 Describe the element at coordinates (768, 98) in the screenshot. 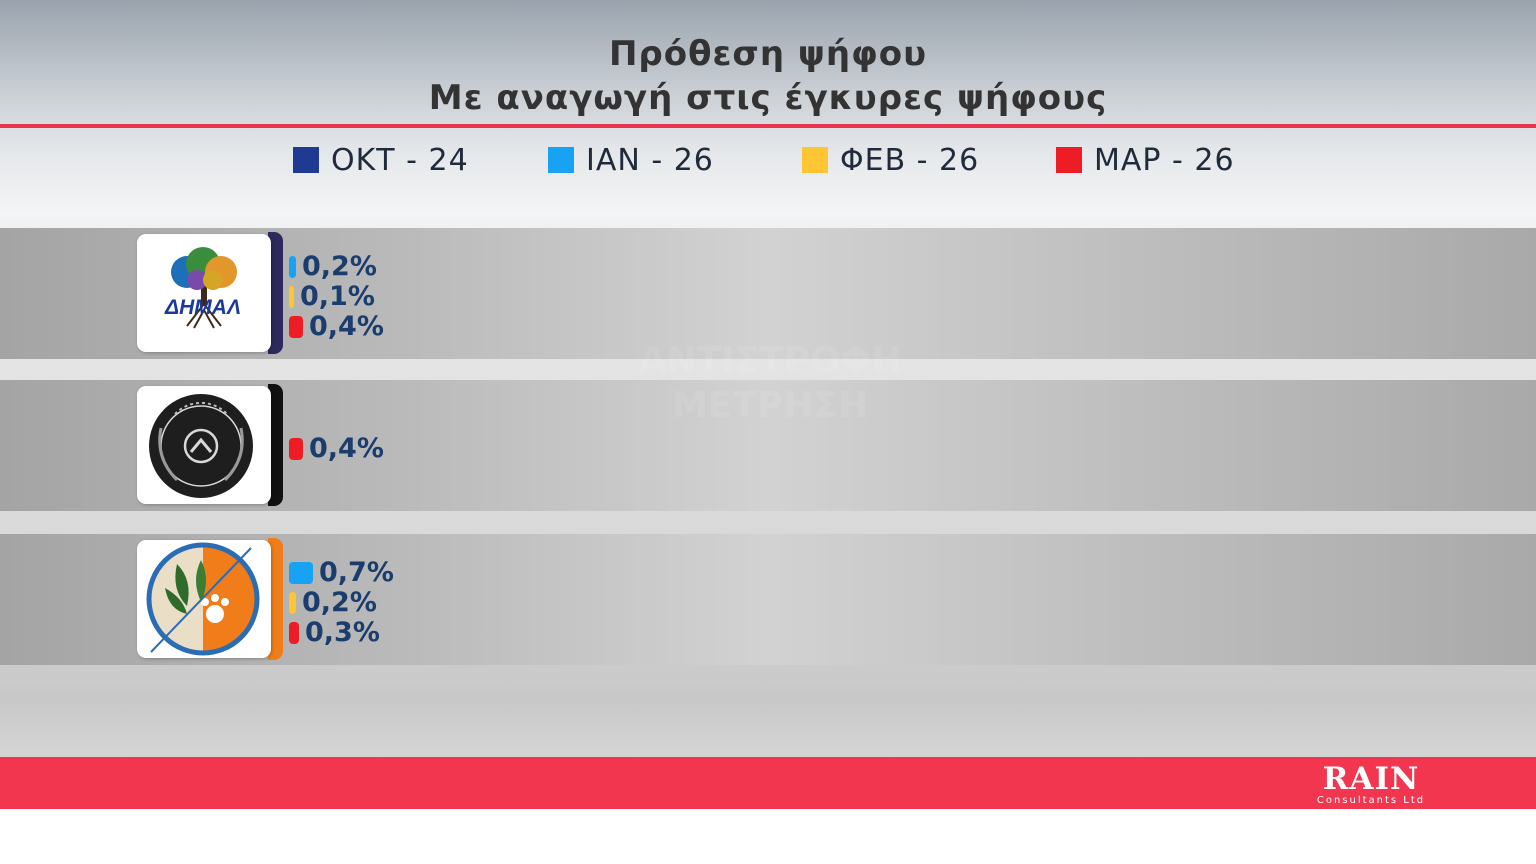

I see `chart-subtitle: Με αναγωγή στις έγκυρες ψήφους` at that location.